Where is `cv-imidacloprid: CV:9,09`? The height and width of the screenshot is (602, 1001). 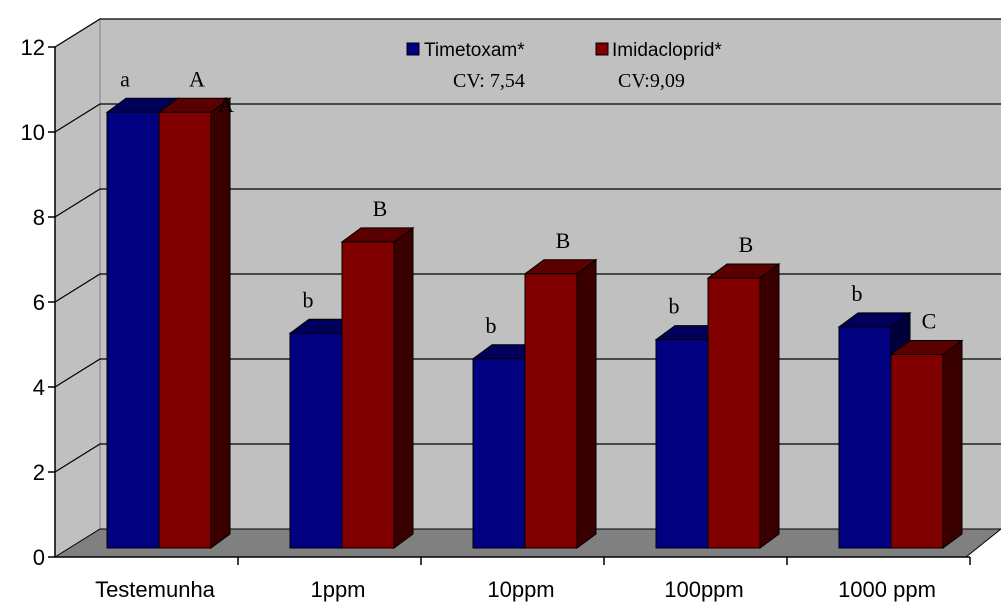 cv-imidacloprid: CV:9,09 is located at coordinates (651, 81).